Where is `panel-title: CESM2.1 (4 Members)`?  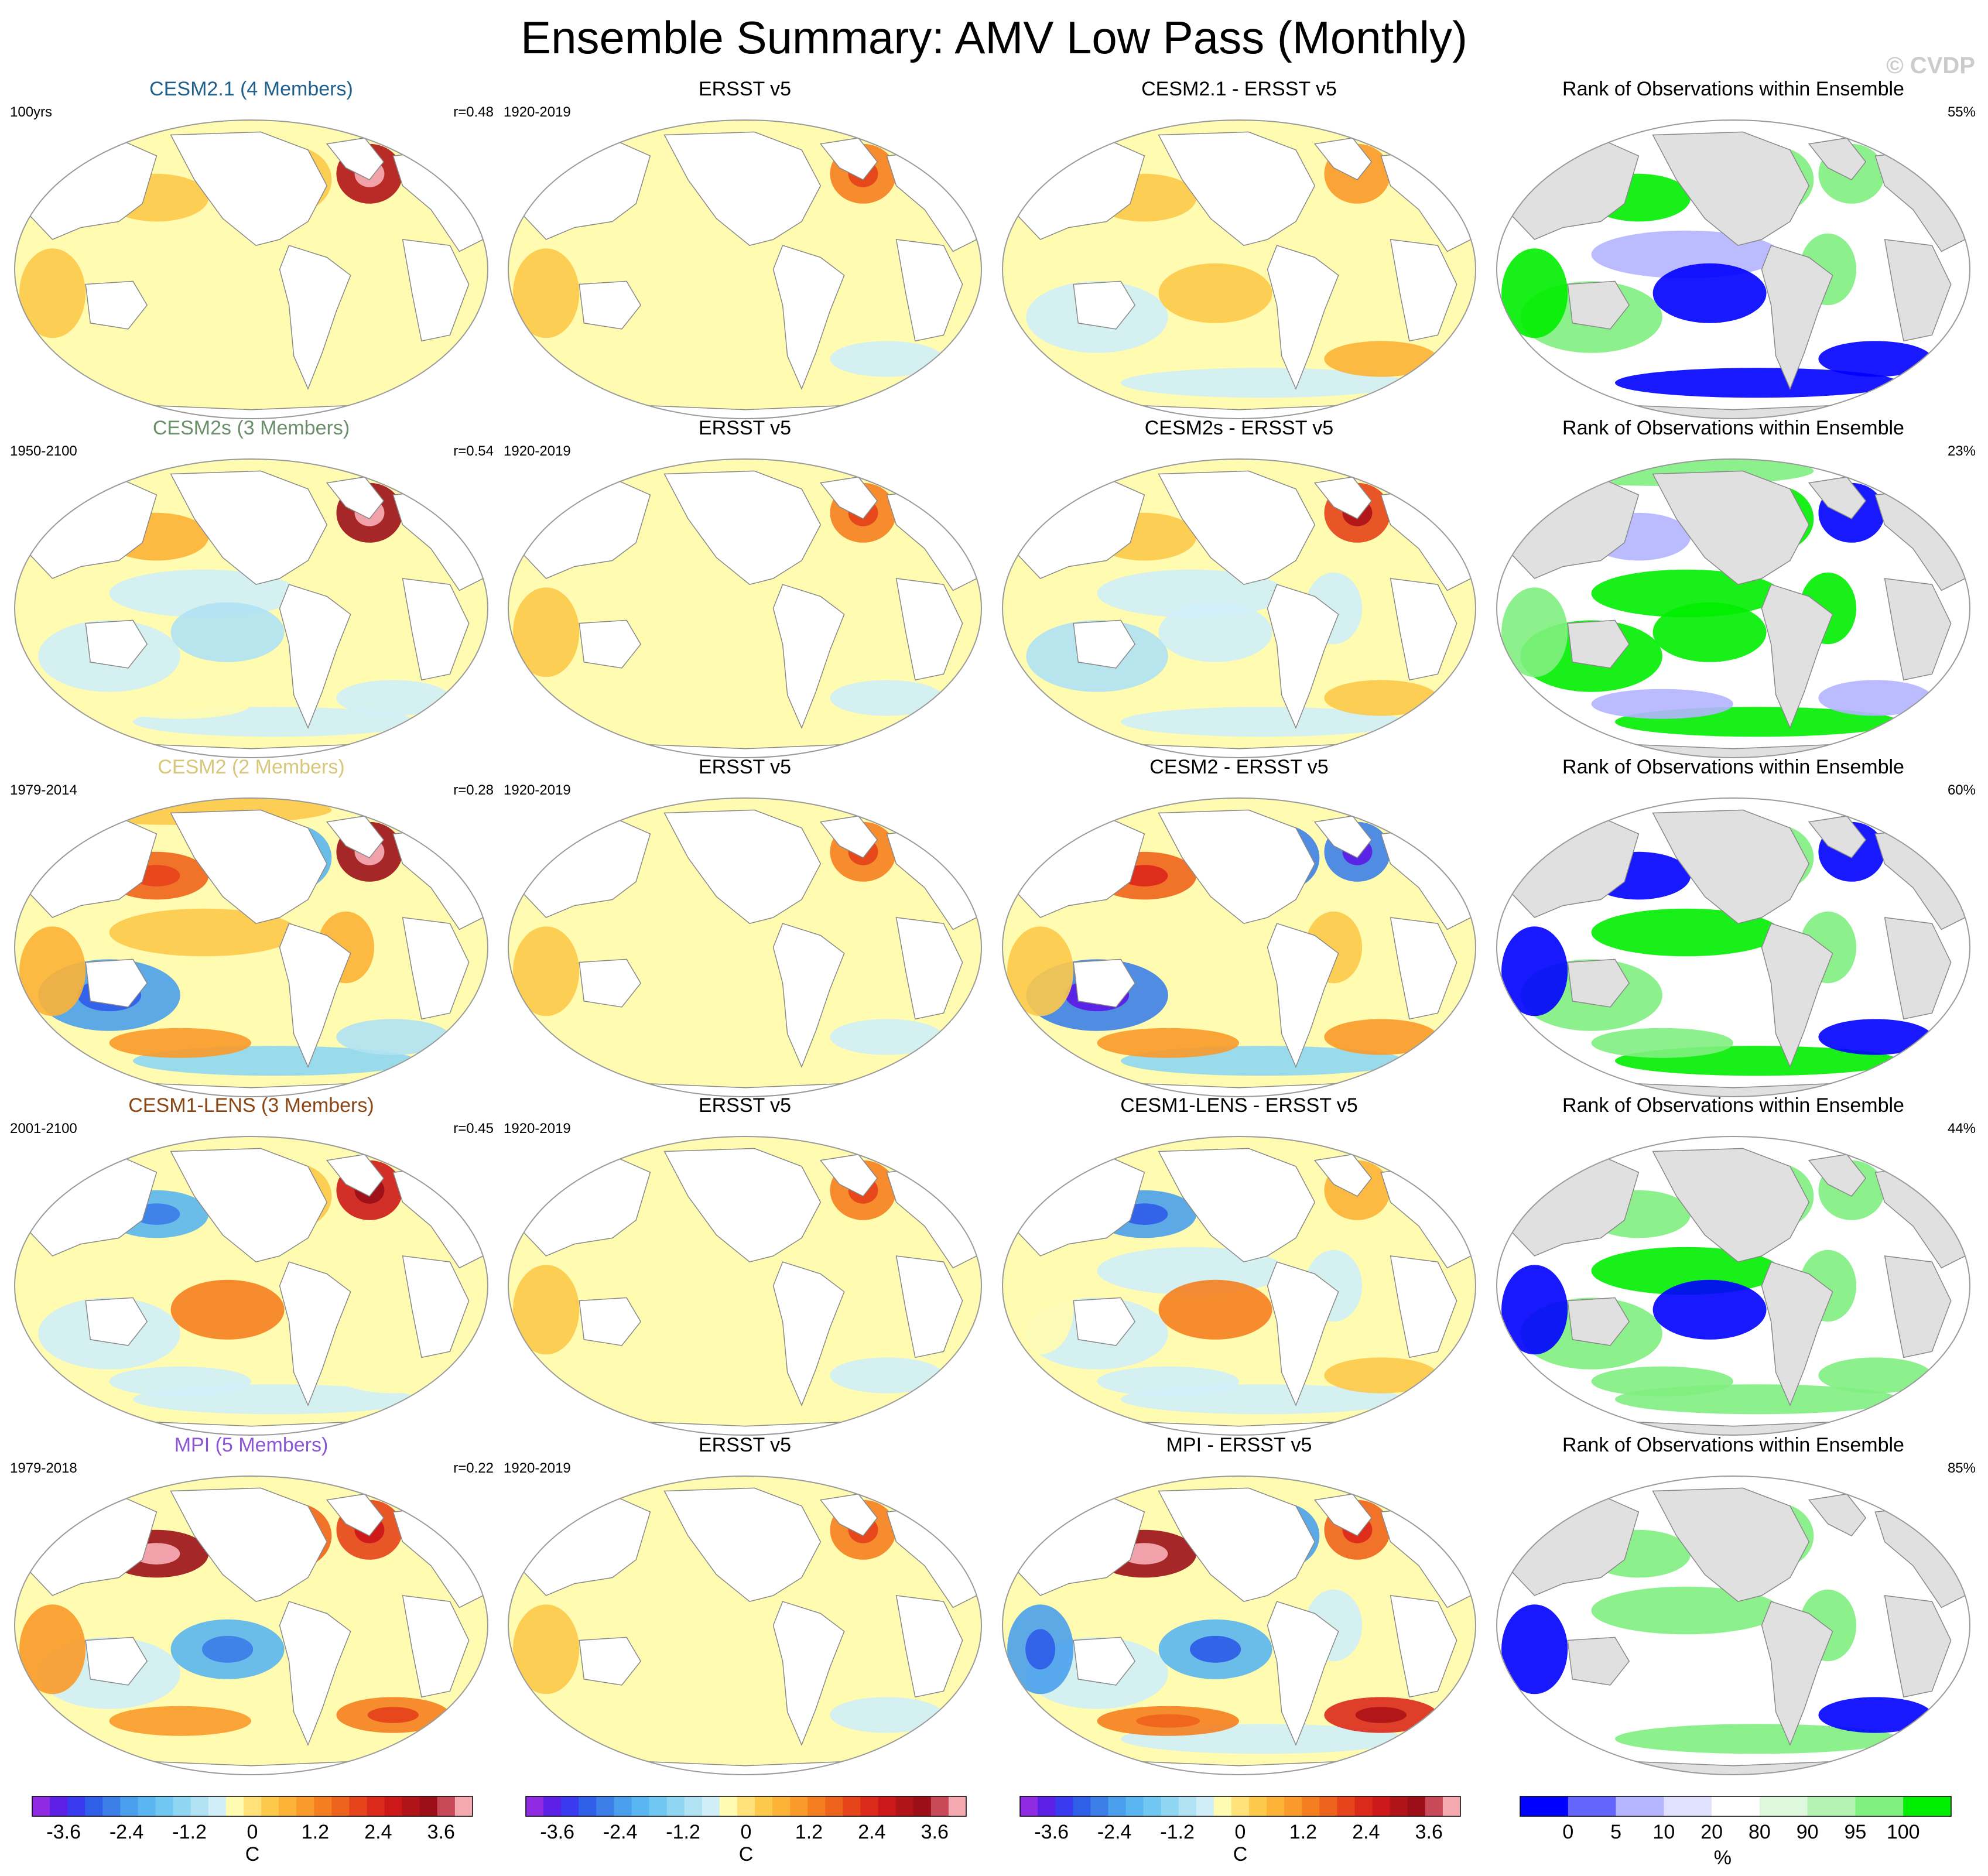 panel-title: CESM2.1 (4 Members) is located at coordinates (251, 89).